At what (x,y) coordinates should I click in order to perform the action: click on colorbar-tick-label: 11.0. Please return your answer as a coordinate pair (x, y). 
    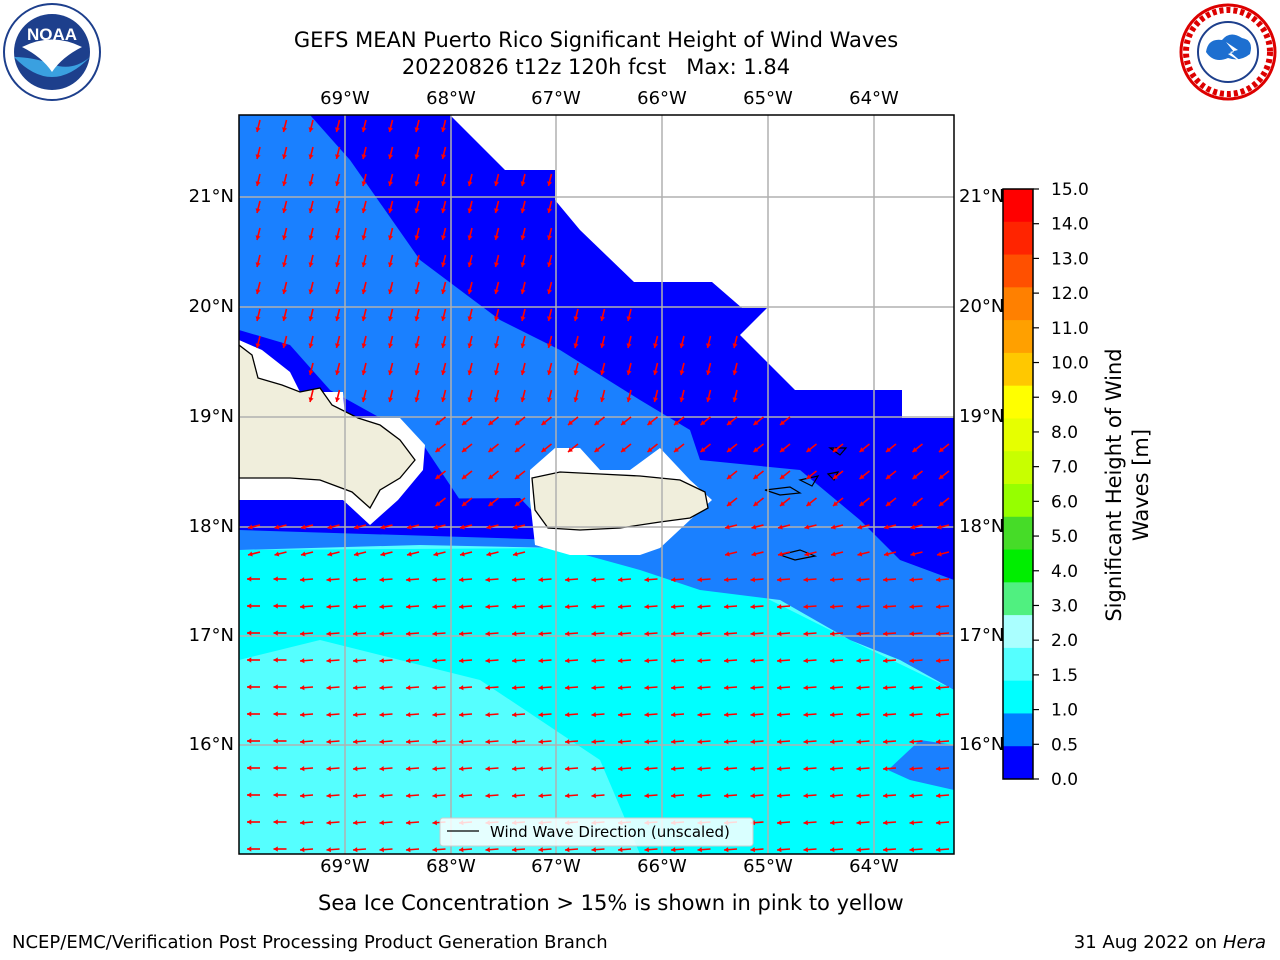
    Looking at the image, I should click on (1070, 329).